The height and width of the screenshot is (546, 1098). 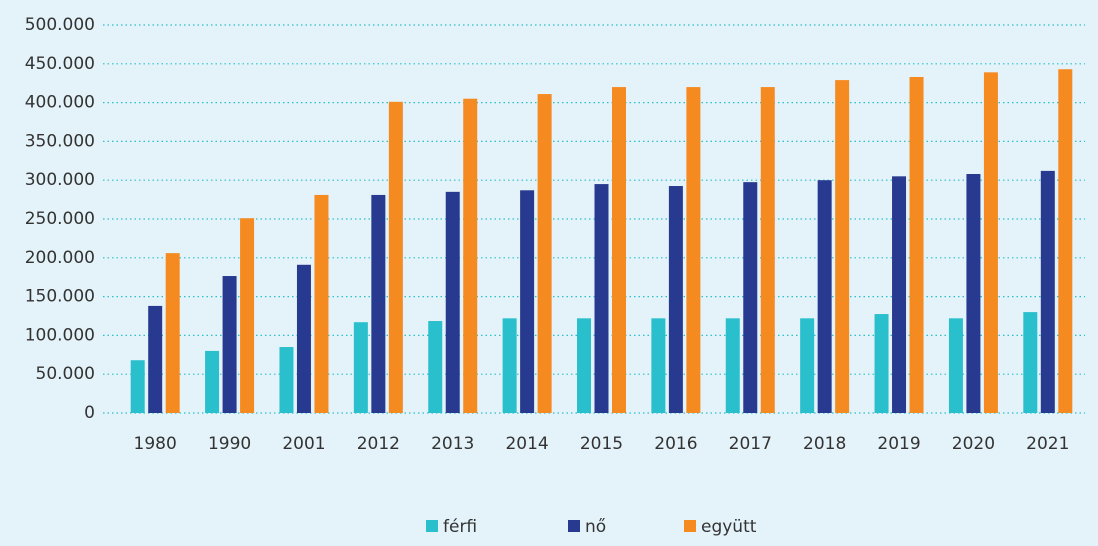 What do you see at coordinates (595, 527) in the screenshot?
I see `legend-label: nő` at bounding box center [595, 527].